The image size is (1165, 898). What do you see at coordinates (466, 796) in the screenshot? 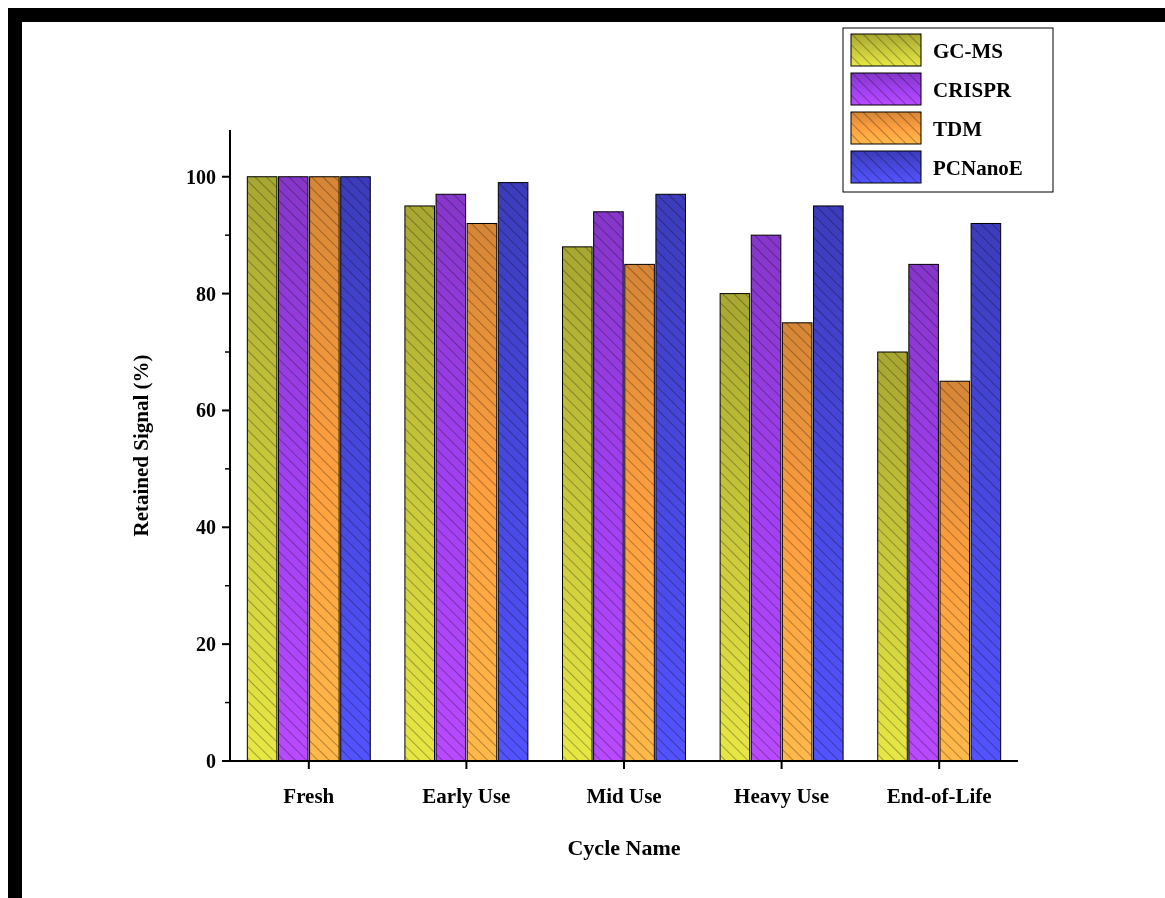
I see `x-tick-label: Early Use` at bounding box center [466, 796].